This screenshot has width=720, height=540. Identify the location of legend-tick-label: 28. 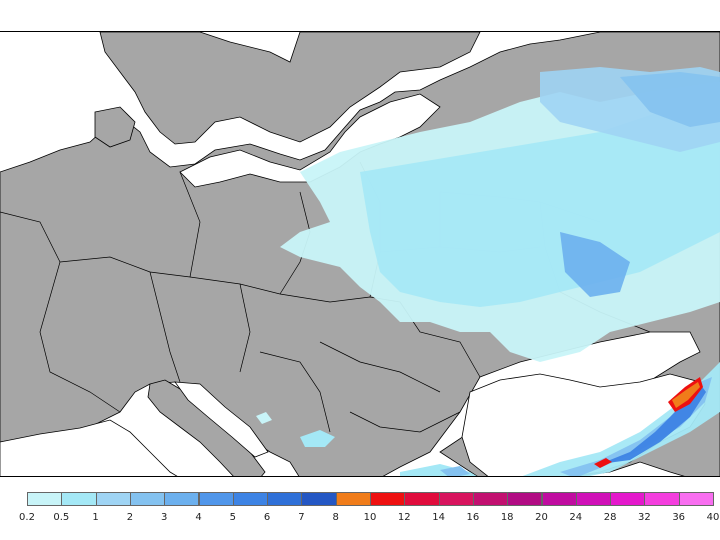
(610, 517).